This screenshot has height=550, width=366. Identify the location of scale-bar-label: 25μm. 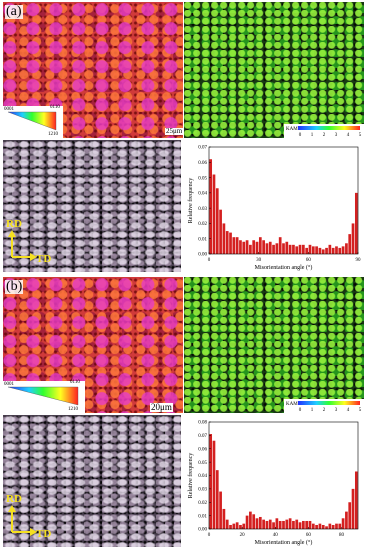
(174, 131).